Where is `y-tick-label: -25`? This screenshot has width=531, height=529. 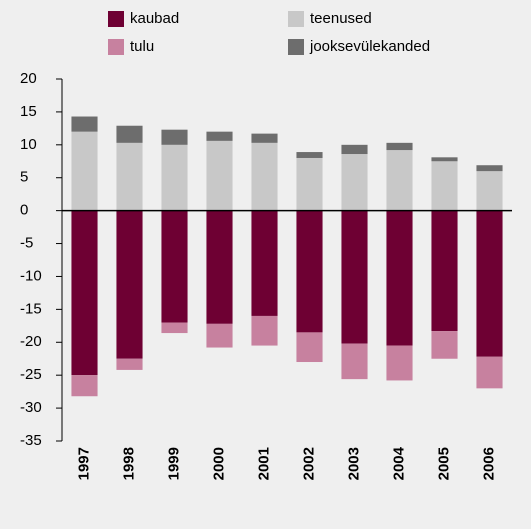 y-tick-label: -25 is located at coordinates (31, 374).